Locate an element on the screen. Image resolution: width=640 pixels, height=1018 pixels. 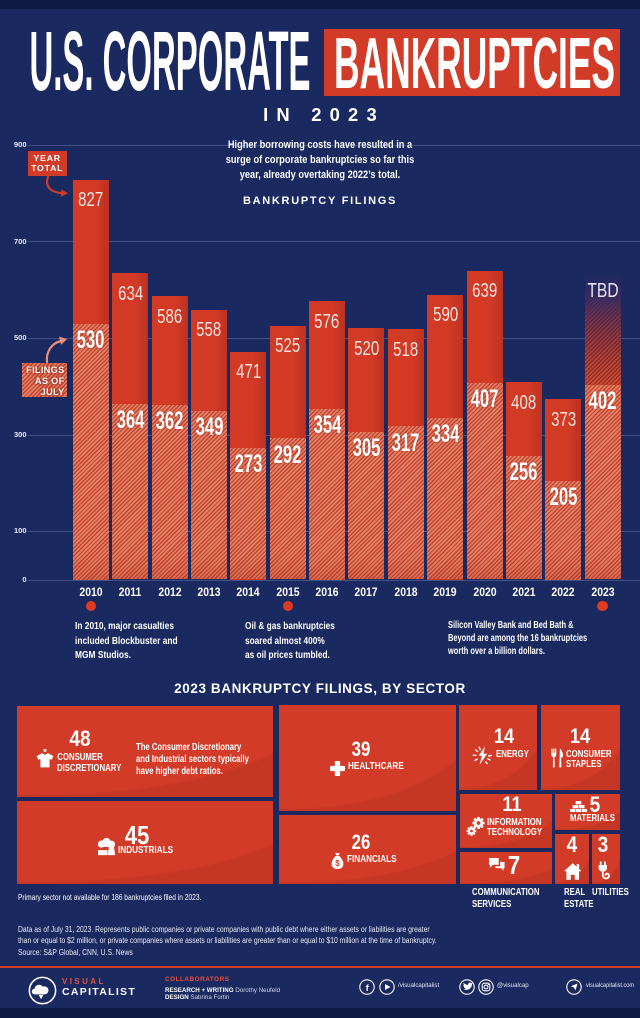
svg-text: BANKRUPTCIES is located at coordinates (474, 63).